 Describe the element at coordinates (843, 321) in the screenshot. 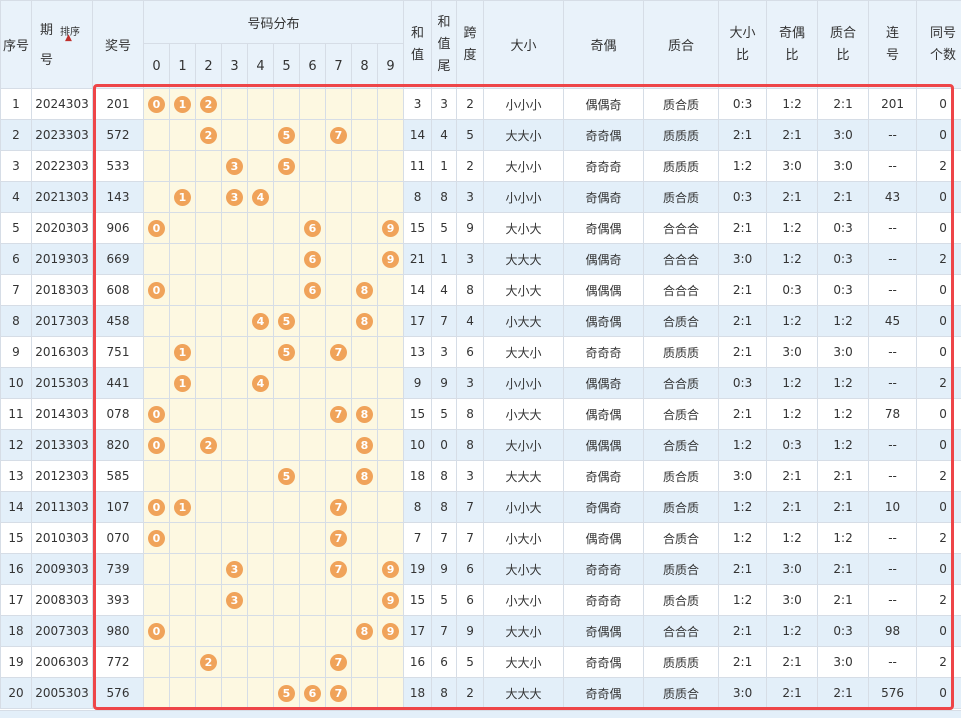

I see `prime-ratio-cell: 1:2` at that location.